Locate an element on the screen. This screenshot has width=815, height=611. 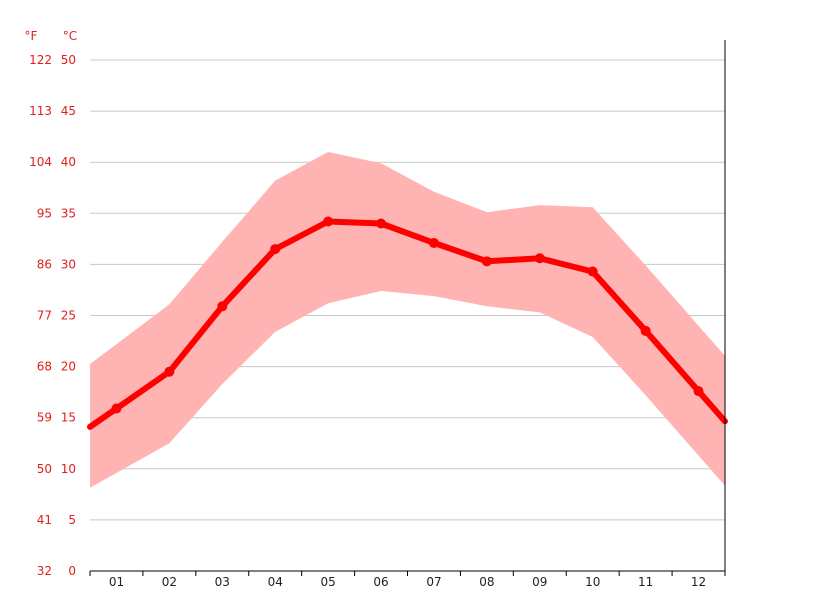
celsius-unit-label: °C is located at coordinates (70, 36).